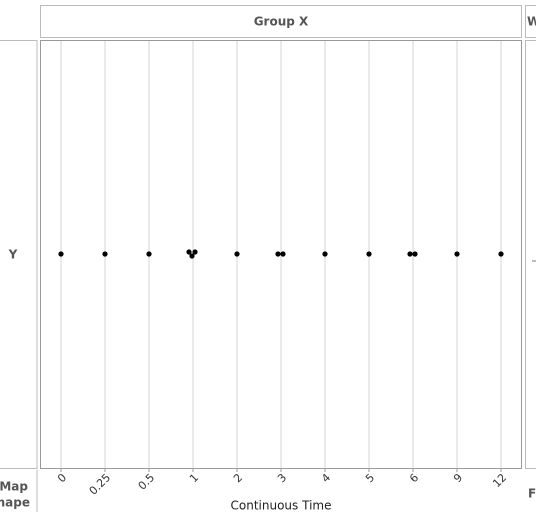 The width and height of the screenshot is (536, 516). What do you see at coordinates (532, 494) in the screenshot?
I see `clipped-label: Fr` at bounding box center [532, 494].